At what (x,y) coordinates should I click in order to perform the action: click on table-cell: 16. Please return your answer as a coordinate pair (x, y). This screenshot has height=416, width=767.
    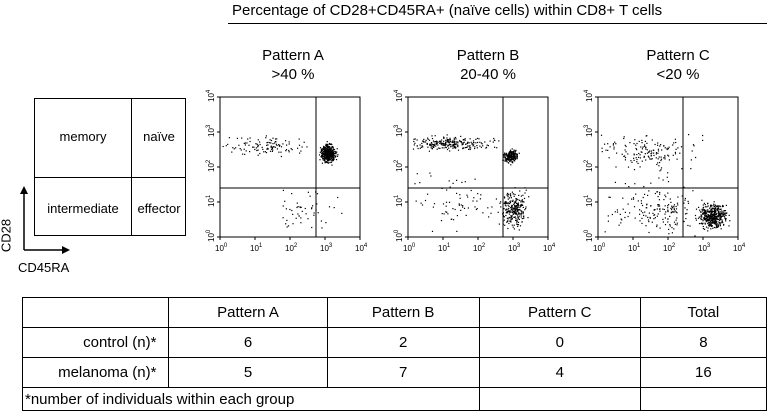
    Looking at the image, I should click on (703, 372).